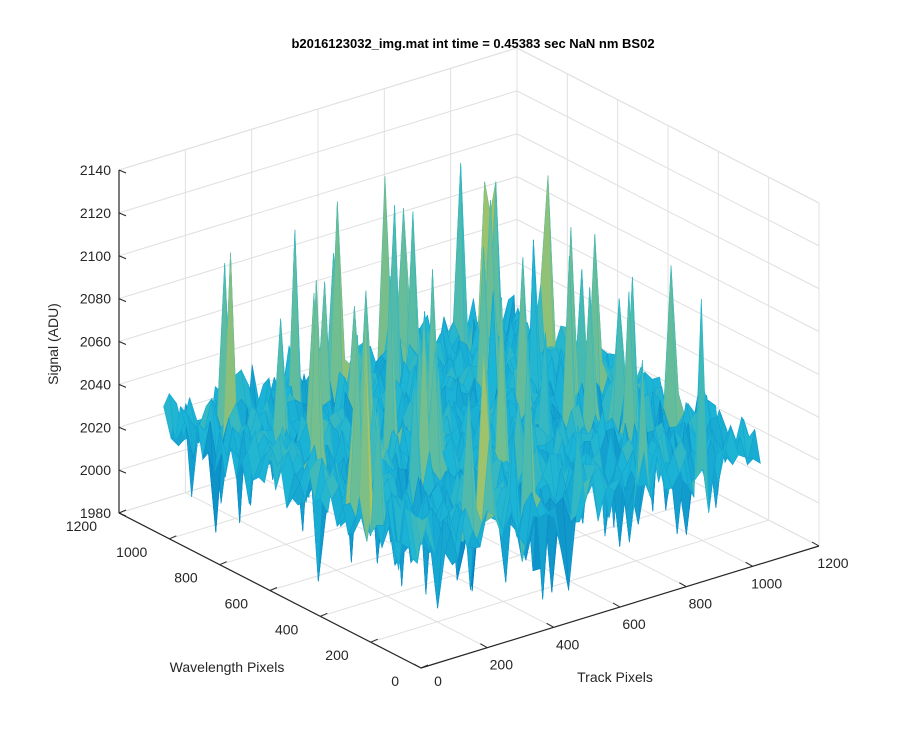 Image resolution: width=900 pixels, height=750 pixels. I want to click on z-tick-label: 2040, so click(95, 384).